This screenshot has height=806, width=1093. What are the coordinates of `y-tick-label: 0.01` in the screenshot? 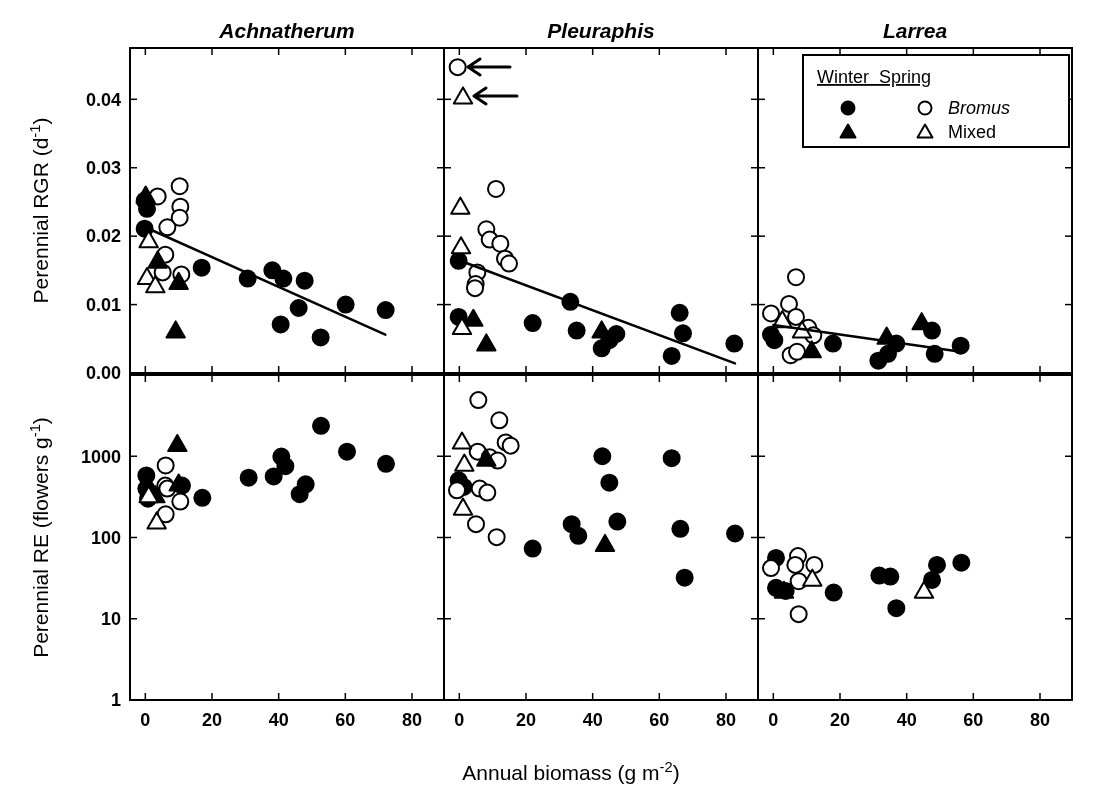 It's located at (103, 304).